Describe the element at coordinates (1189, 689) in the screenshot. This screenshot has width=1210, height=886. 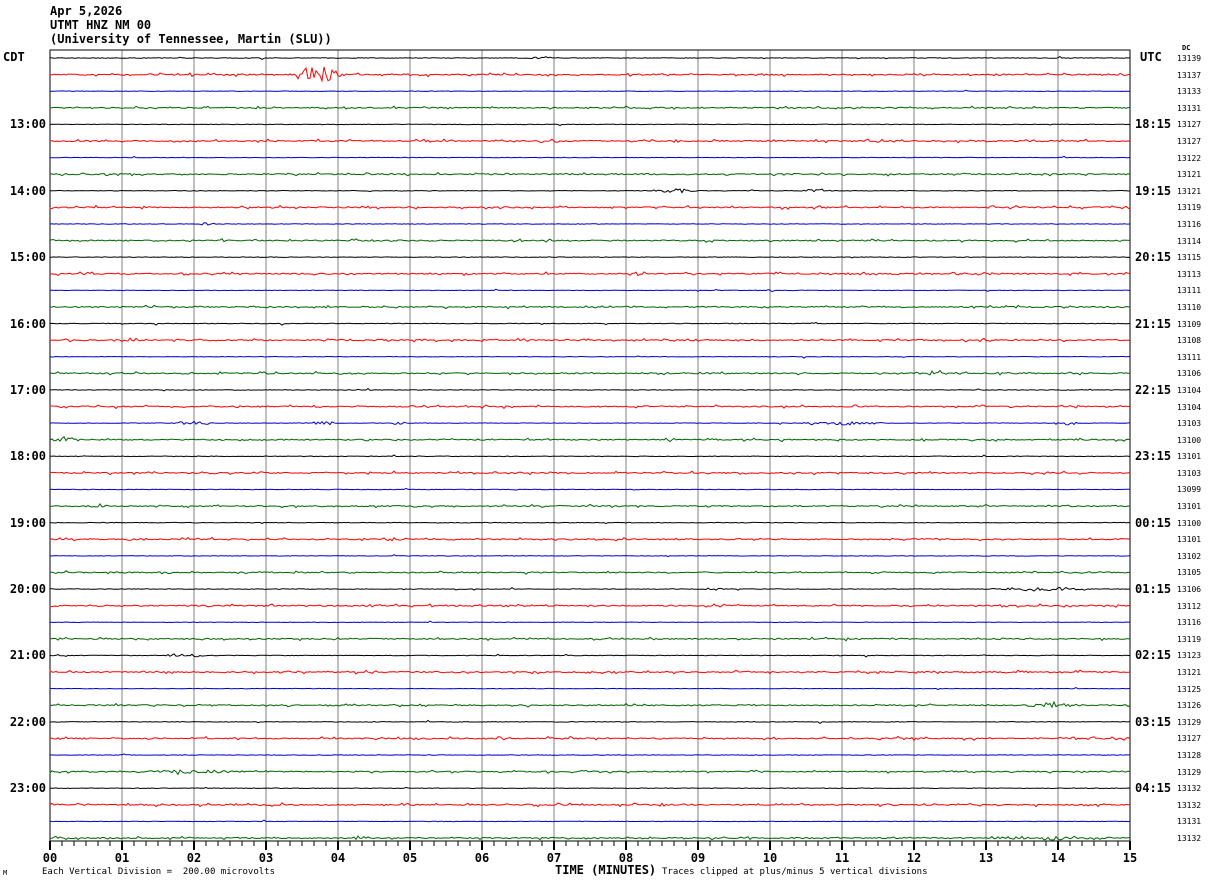
I see `dc-offset-value: 13125` at that location.